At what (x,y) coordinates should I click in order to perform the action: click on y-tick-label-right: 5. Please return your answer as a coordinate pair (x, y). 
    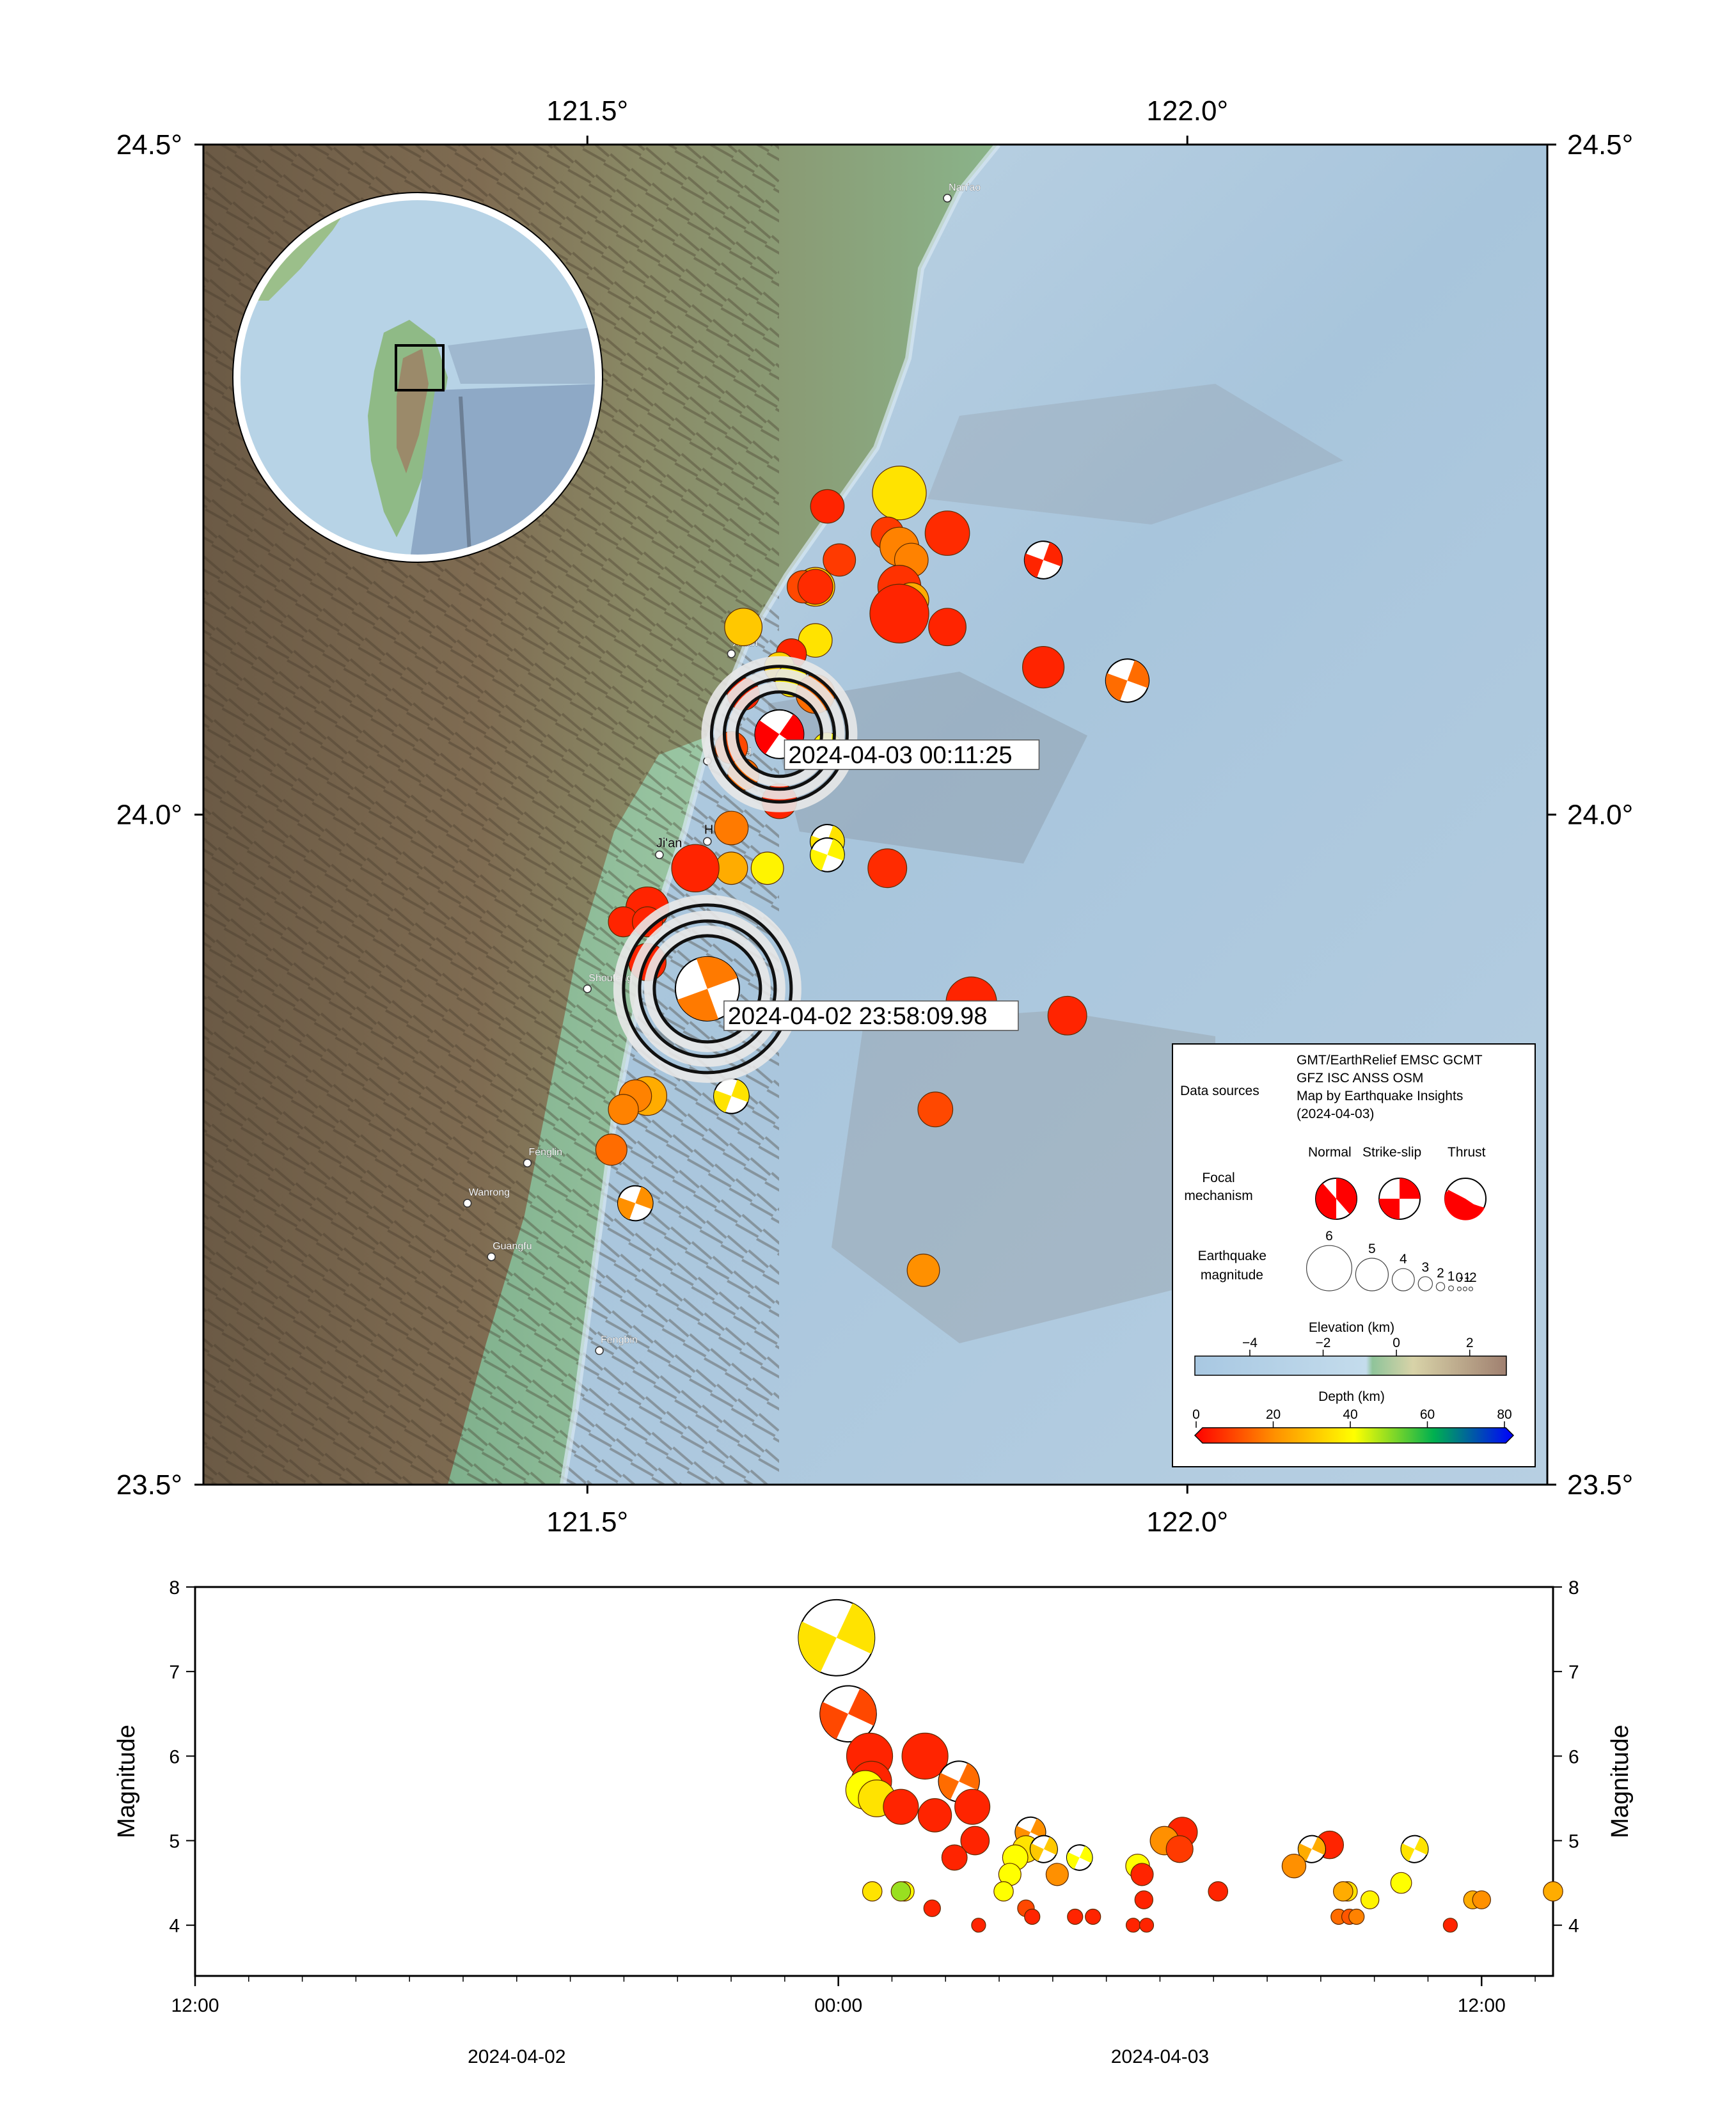
    Looking at the image, I should click on (1573, 1841).